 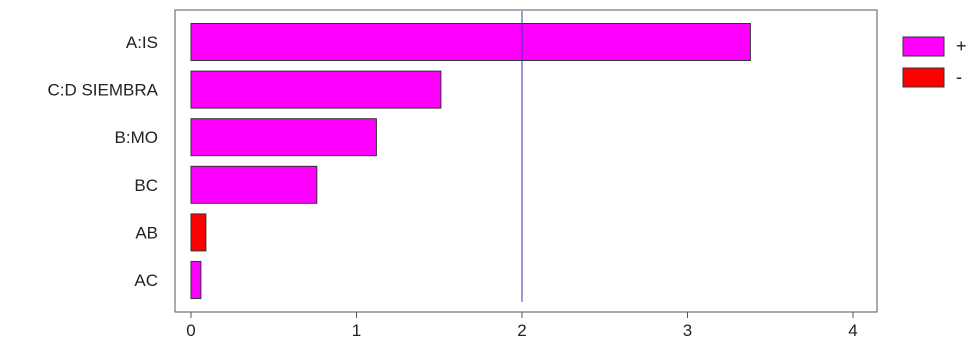 What do you see at coordinates (316, 89) in the screenshot?
I see `bar-c-d-siembra` at bounding box center [316, 89].